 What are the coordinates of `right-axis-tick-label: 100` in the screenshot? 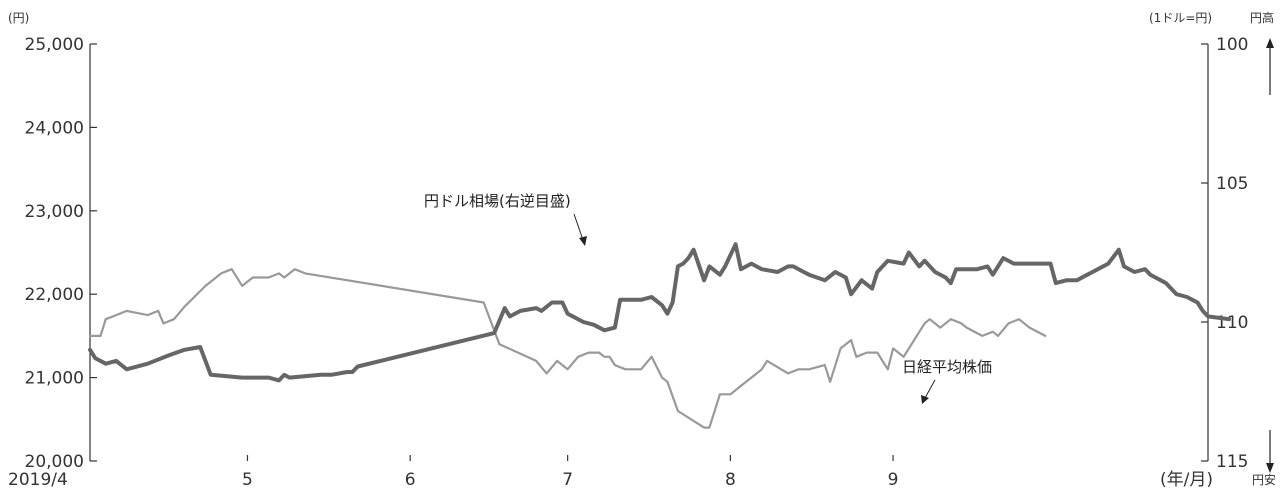 It's located at (1232, 45).